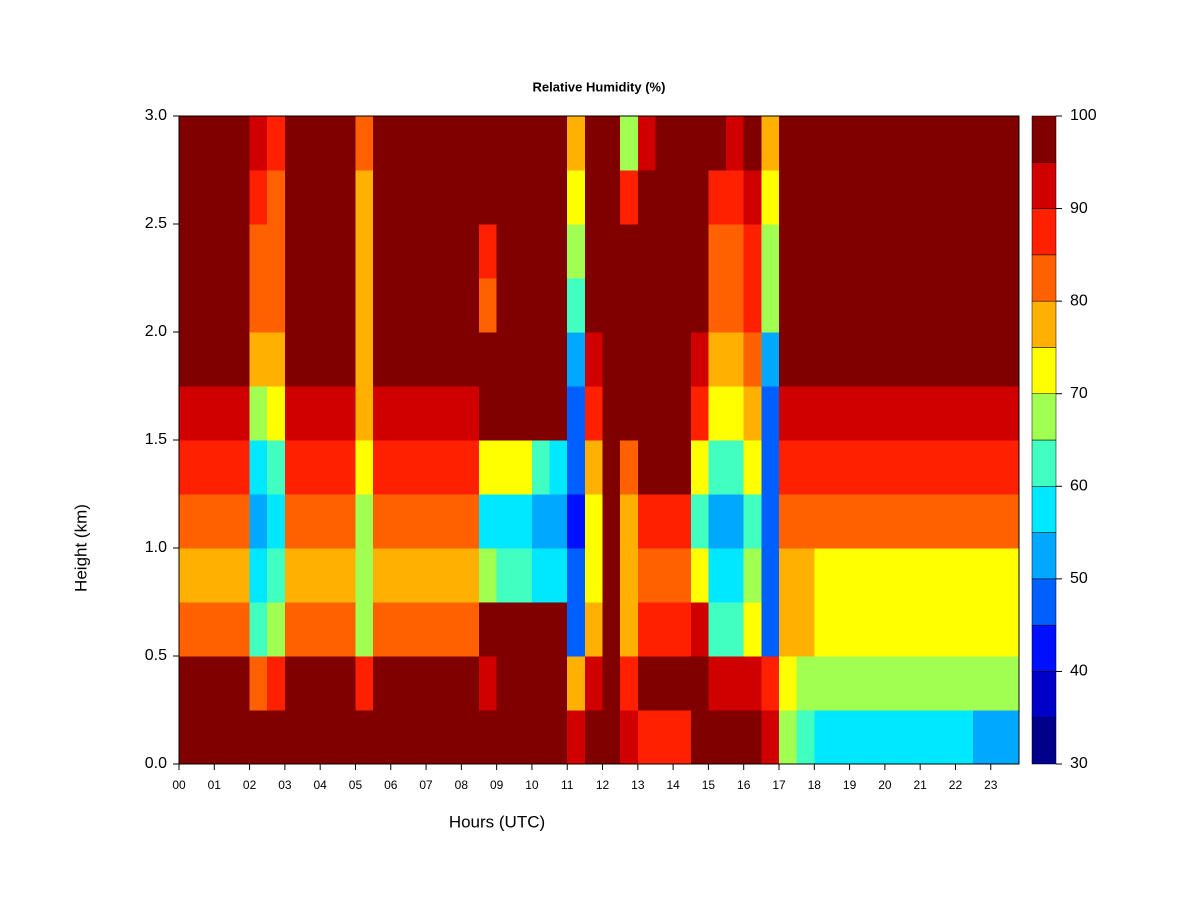 The height and width of the screenshot is (900, 1200). Describe the element at coordinates (1079, 671) in the screenshot. I see `colorbar-tick-label: 40` at that location.